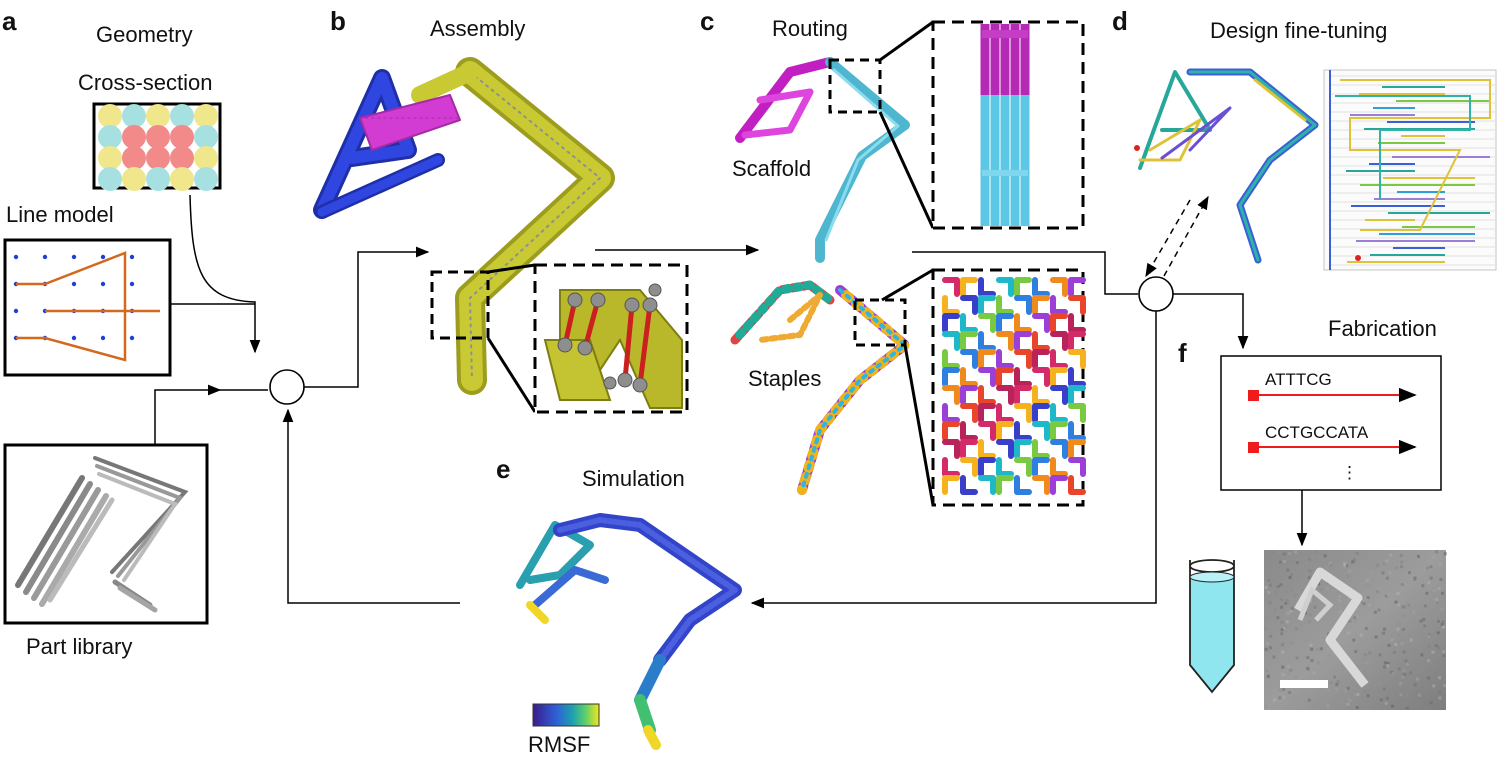 The width and height of the screenshot is (1498, 763). What do you see at coordinates (477, 28) in the screenshot?
I see `assembly-title: Assembly` at bounding box center [477, 28].